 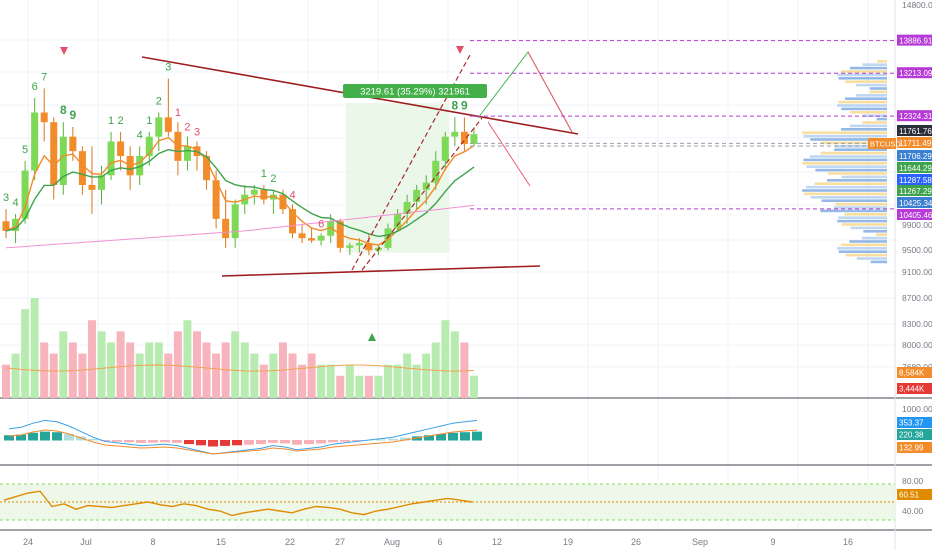 What do you see at coordinates (914, 179) in the screenshot?
I see `price-label: 11287.58` at bounding box center [914, 179].